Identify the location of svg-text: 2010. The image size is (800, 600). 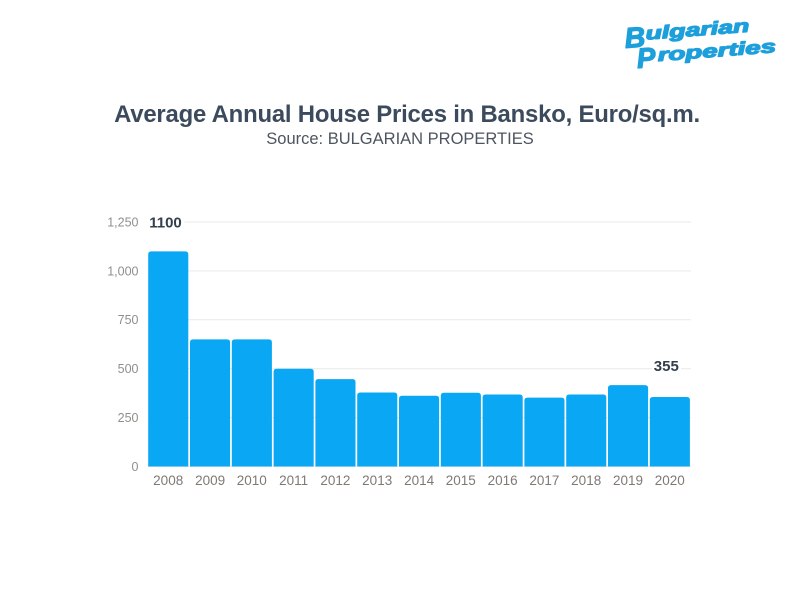
(252, 480).